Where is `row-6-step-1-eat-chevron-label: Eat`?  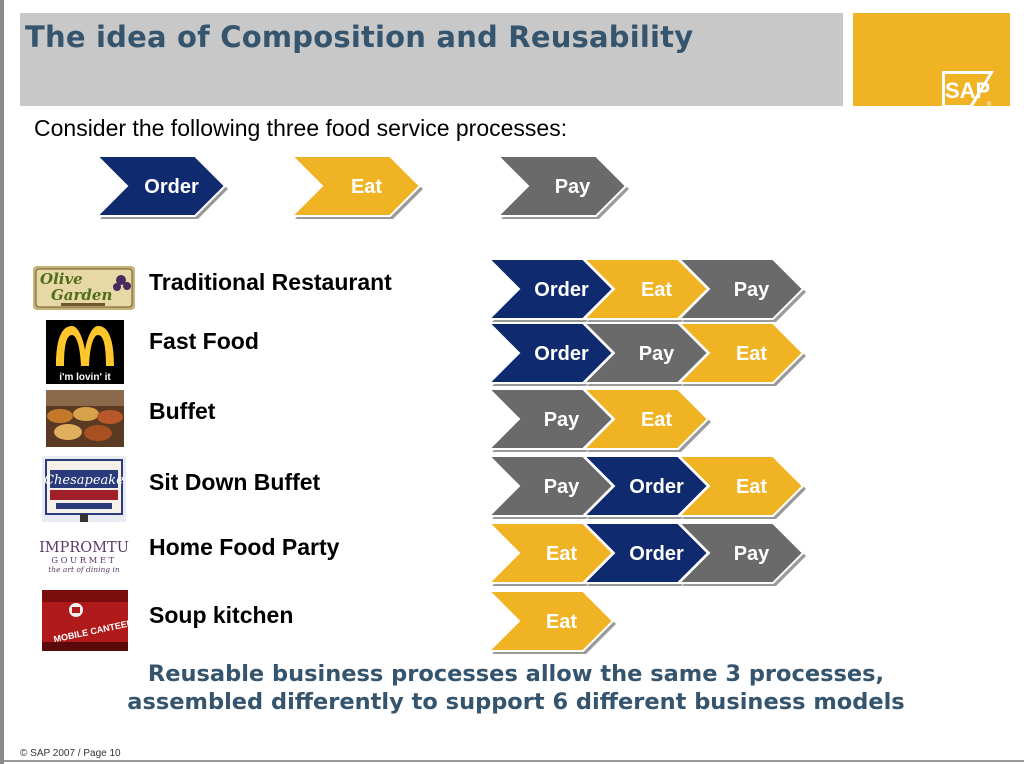 row-6-step-1-eat-chevron-label: Eat is located at coordinates (561, 622).